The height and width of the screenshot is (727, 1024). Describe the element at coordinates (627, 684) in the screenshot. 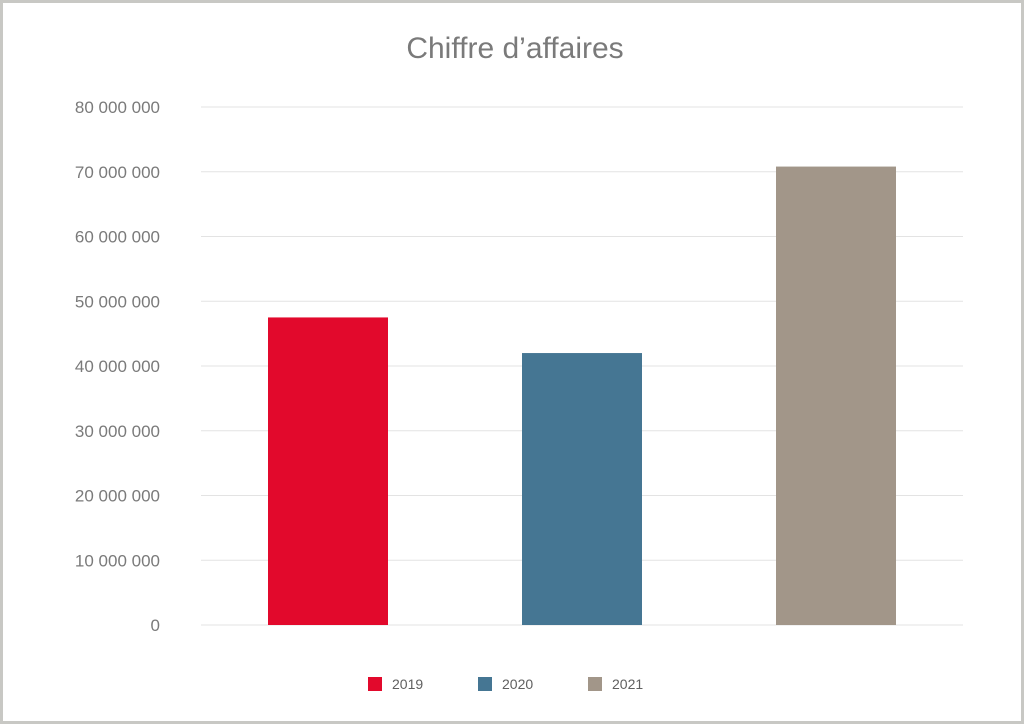

I see `legend-label: 2021` at that location.